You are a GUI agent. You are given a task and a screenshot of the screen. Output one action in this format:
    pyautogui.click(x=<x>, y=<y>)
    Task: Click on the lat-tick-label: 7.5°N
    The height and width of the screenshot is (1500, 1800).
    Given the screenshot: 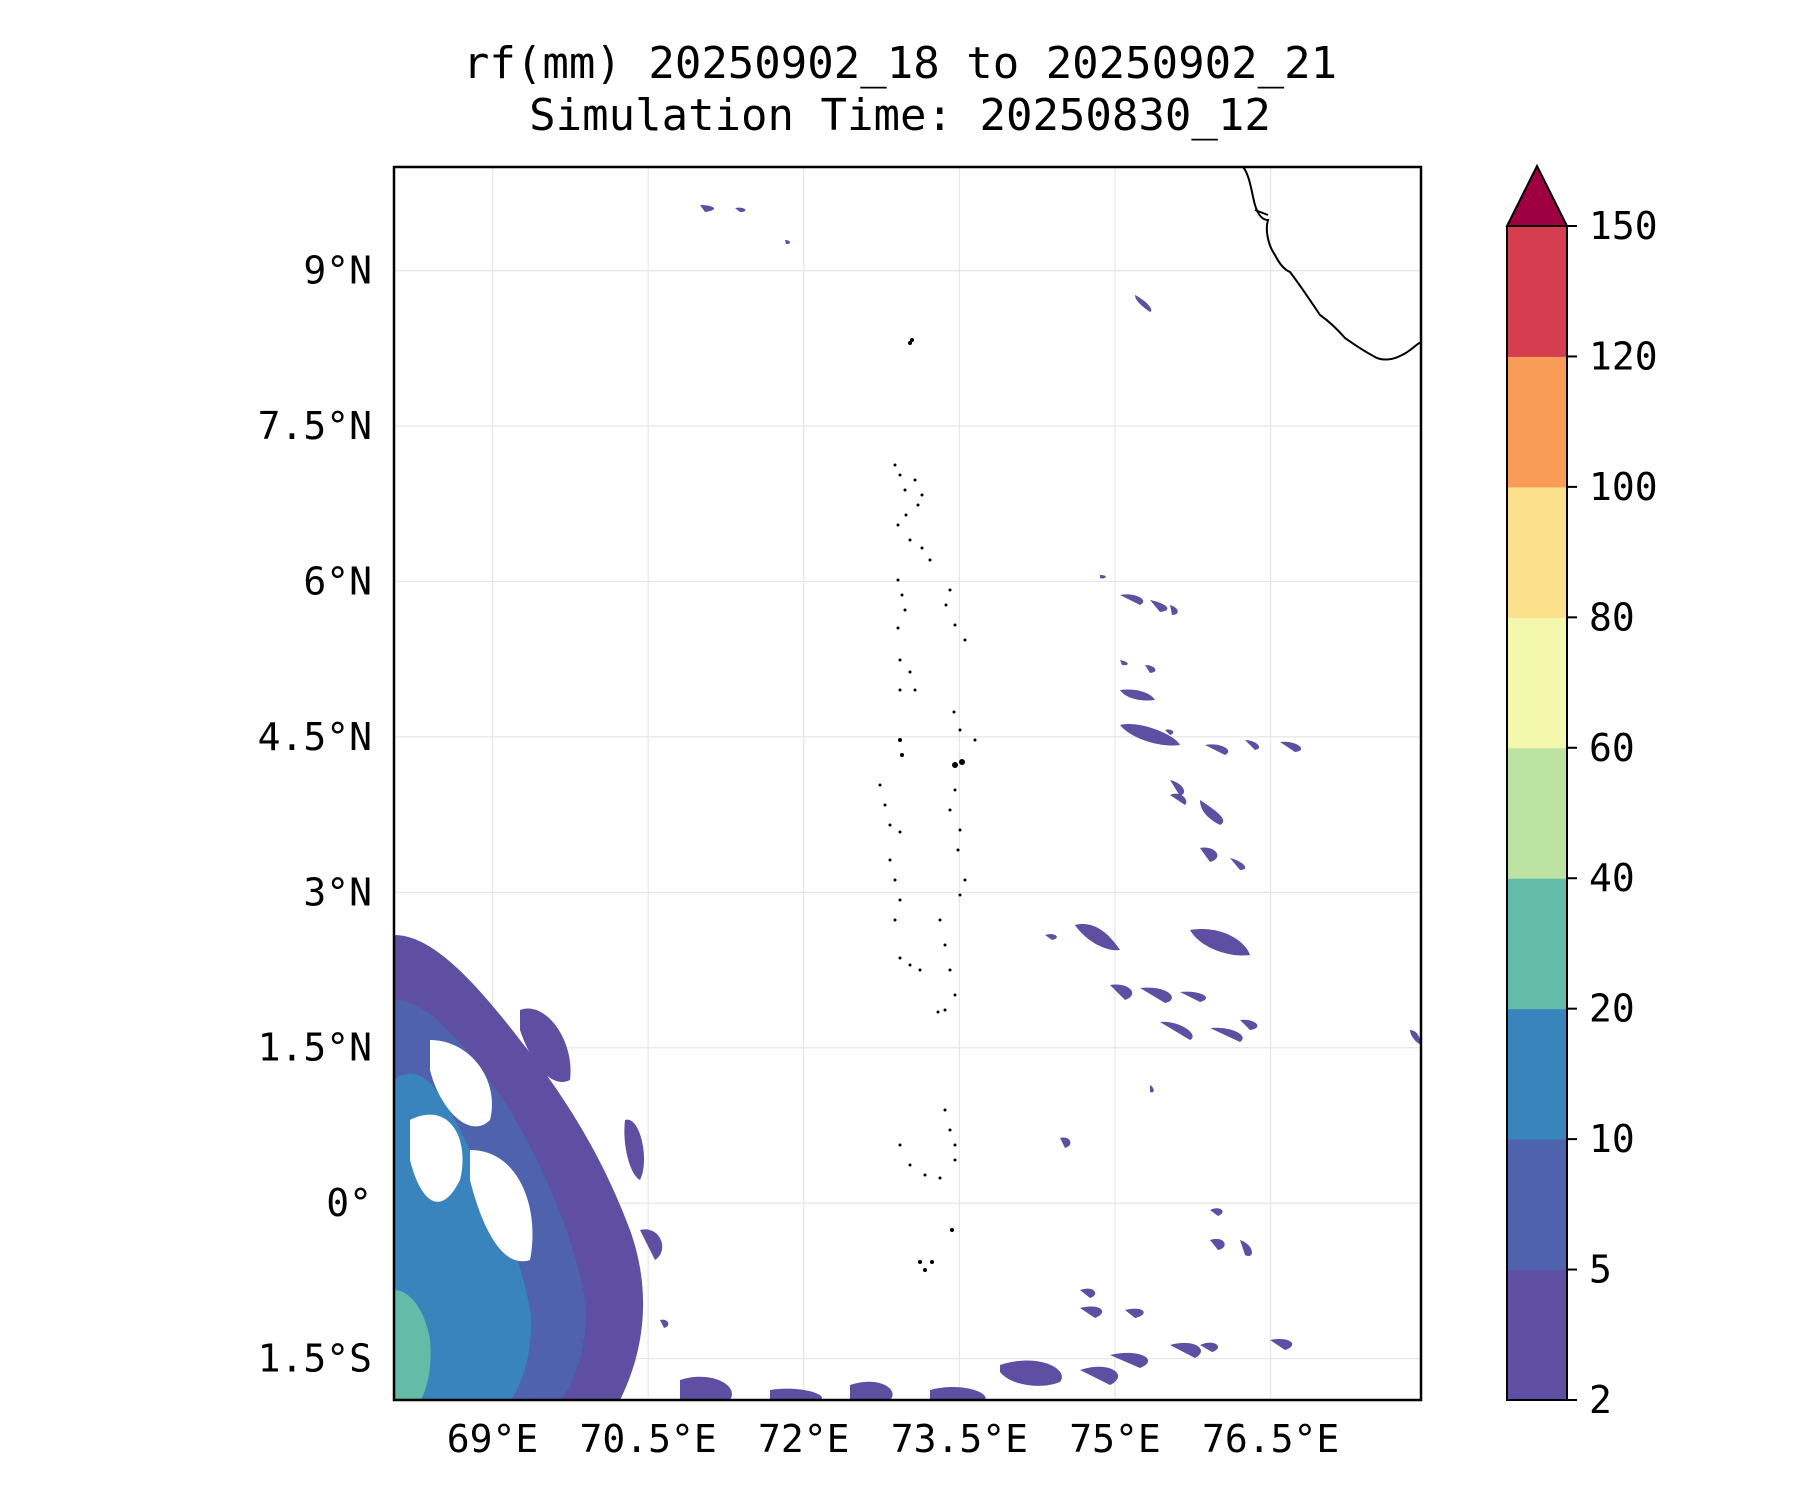 What is the action you would take?
    pyautogui.click(x=315, y=426)
    